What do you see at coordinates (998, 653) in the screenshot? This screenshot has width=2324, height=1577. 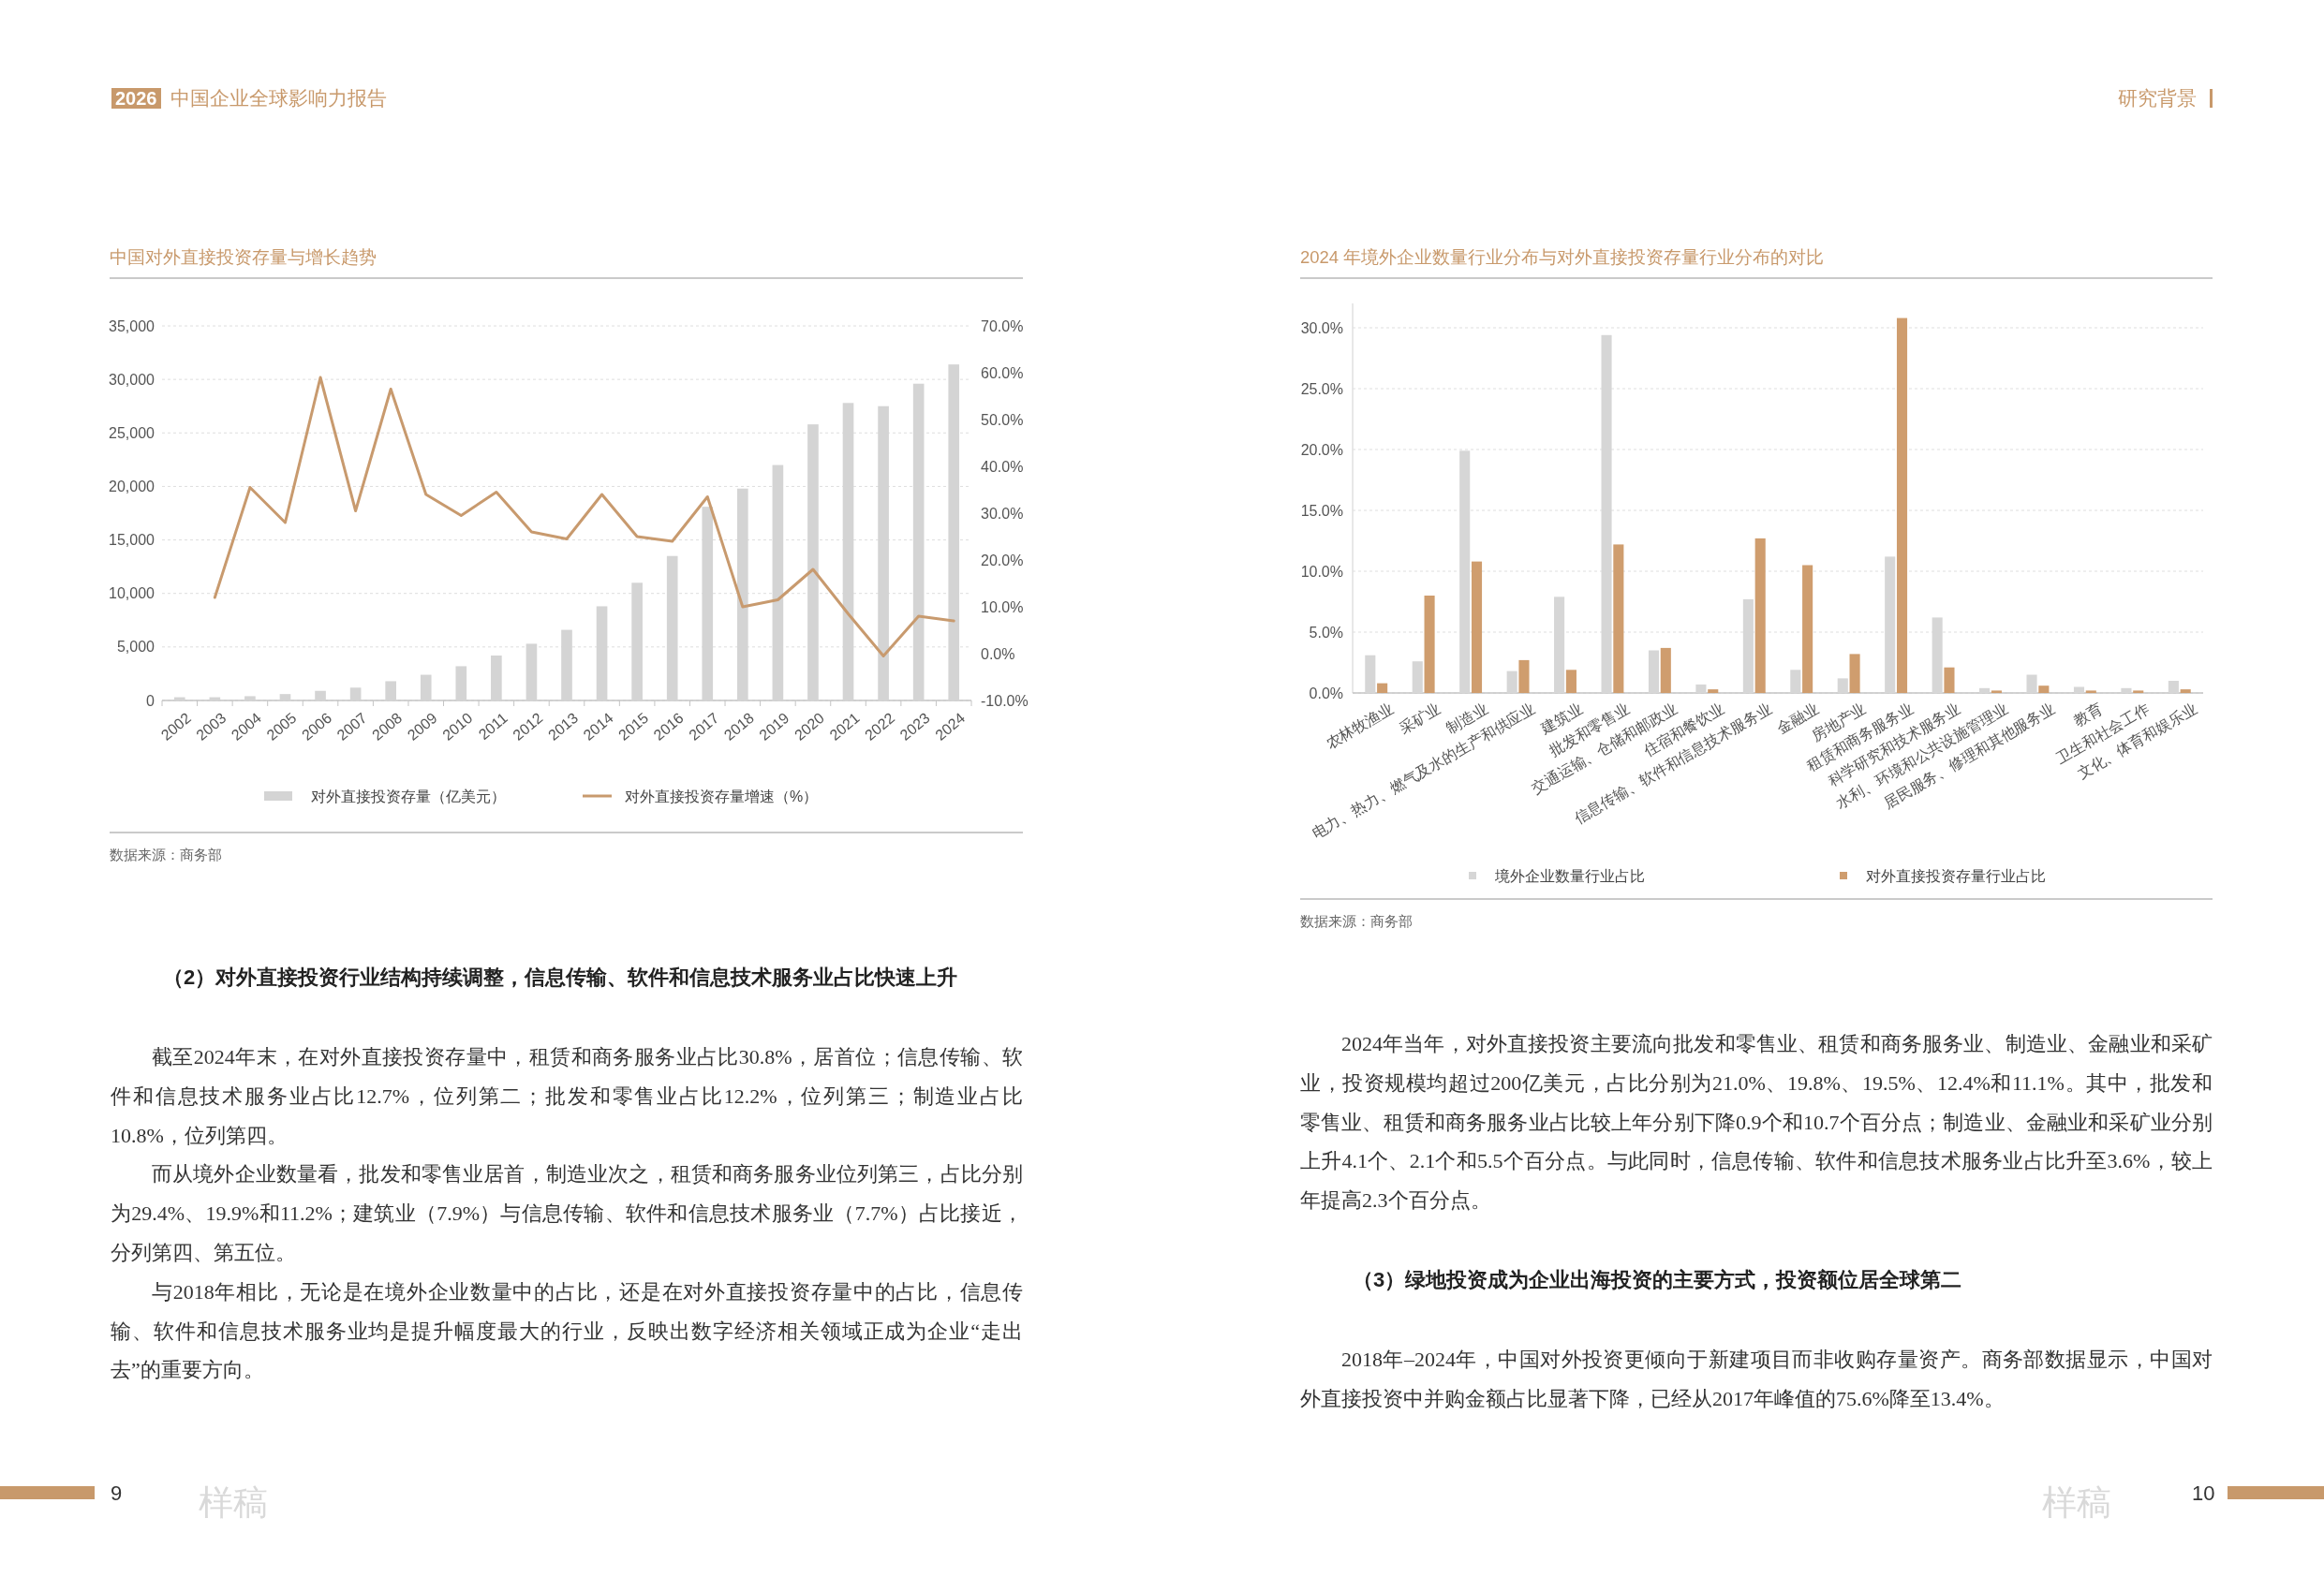 I see `y2-tick-label: 0.0%` at bounding box center [998, 653].